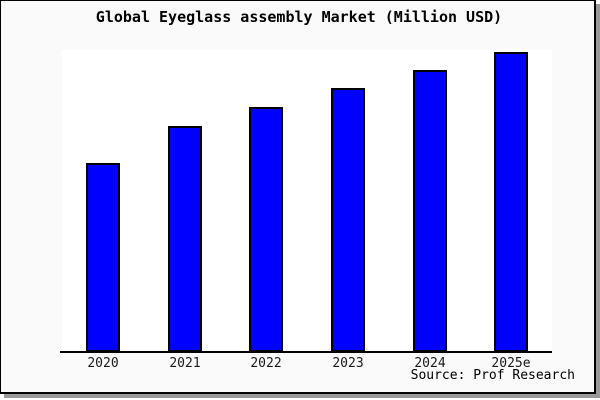 The image size is (600, 400). Describe the element at coordinates (103, 257) in the screenshot. I see `bar-2020` at that location.